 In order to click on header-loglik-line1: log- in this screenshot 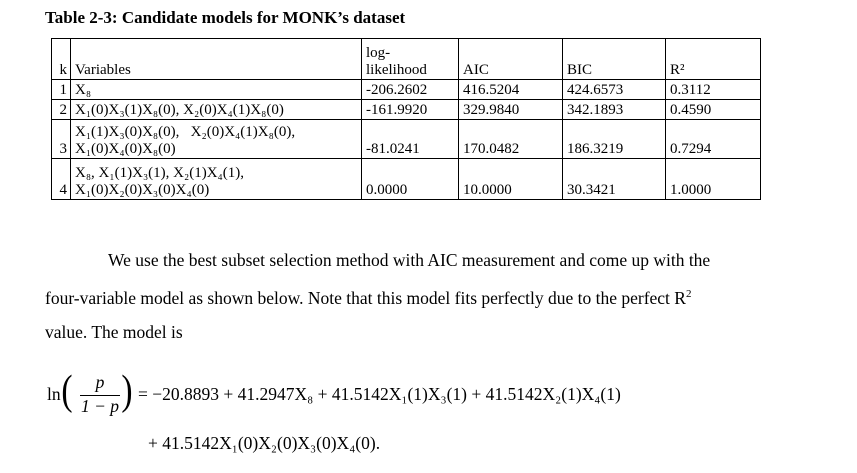, I will do `click(378, 53)`.